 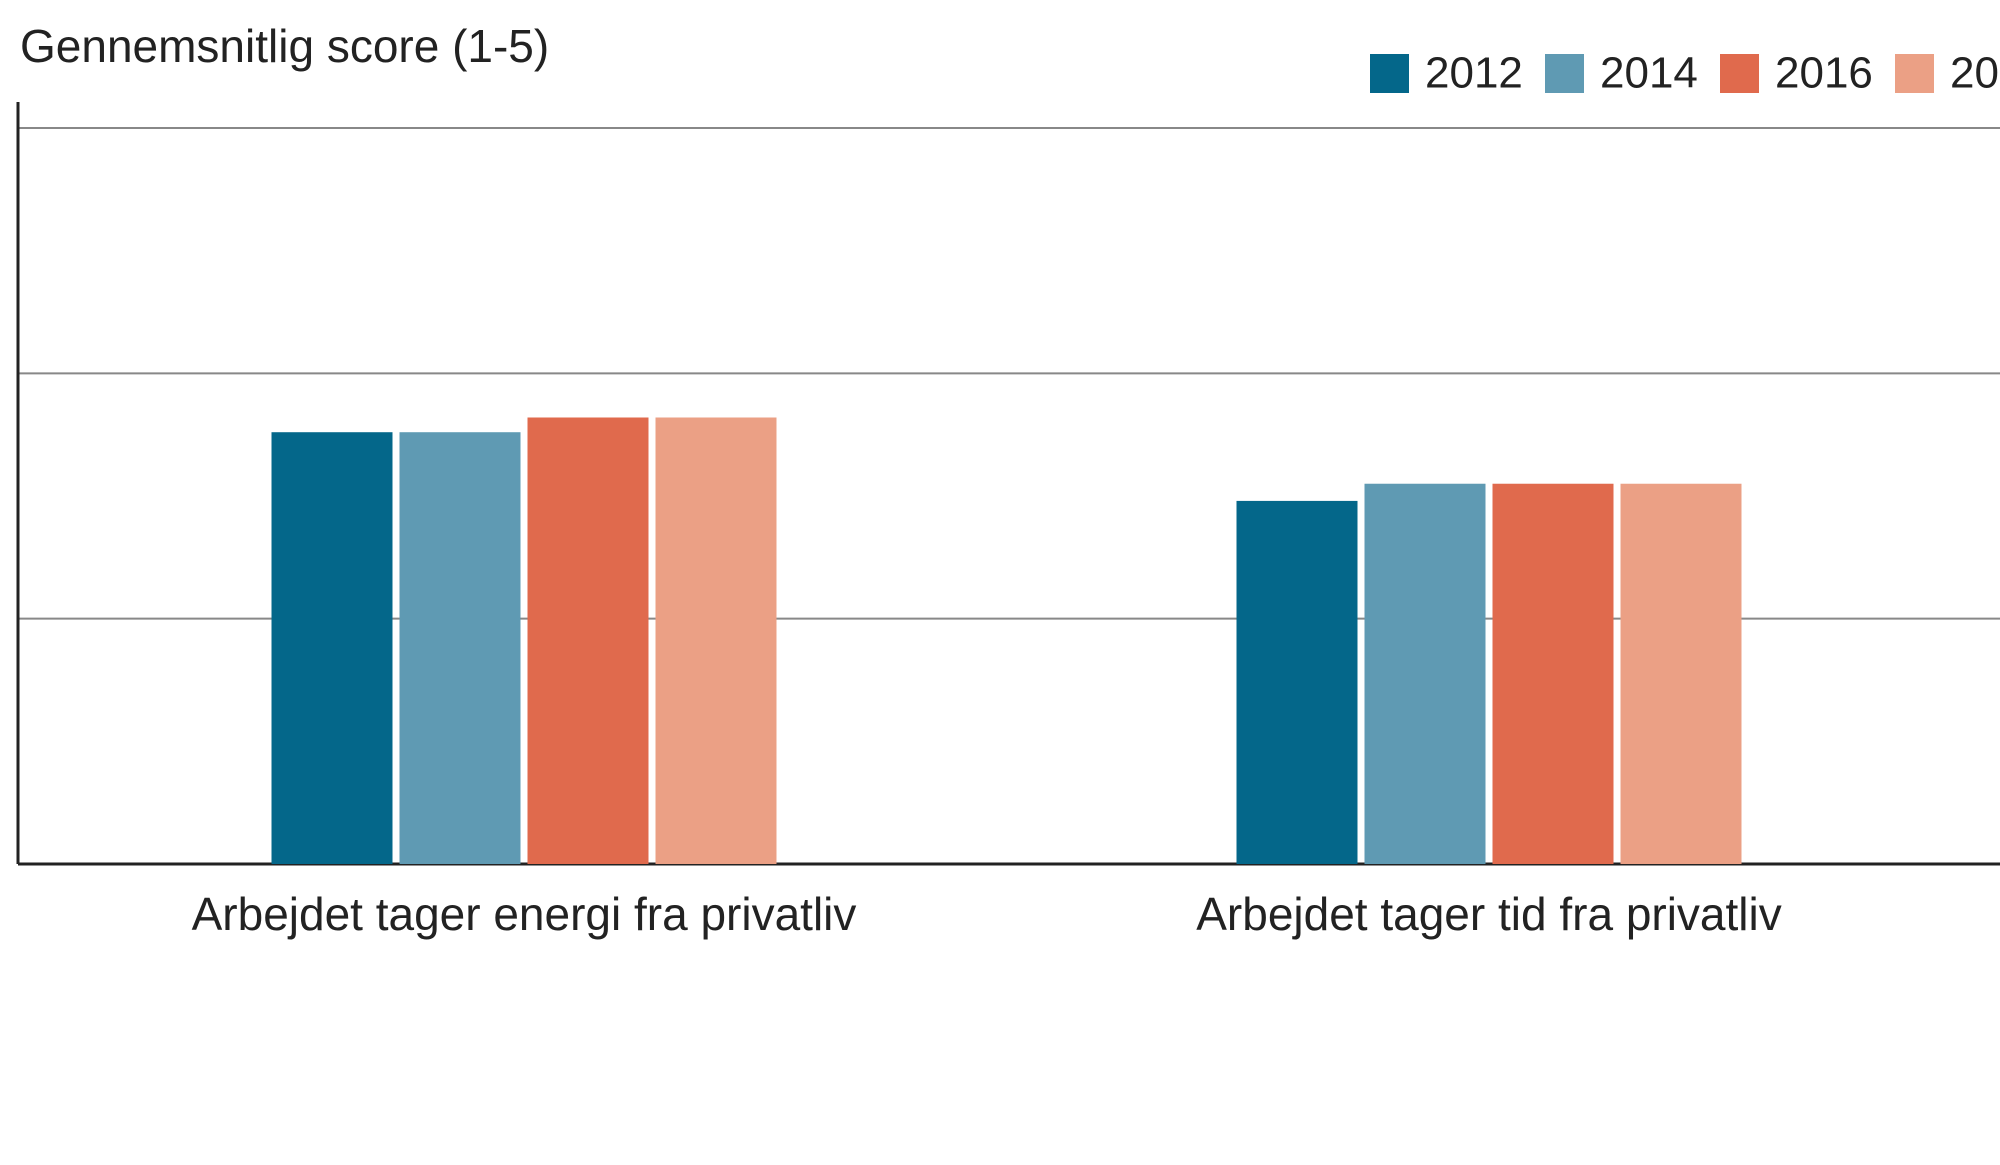 I want to click on legend-label: 2012, so click(x=1474, y=73).